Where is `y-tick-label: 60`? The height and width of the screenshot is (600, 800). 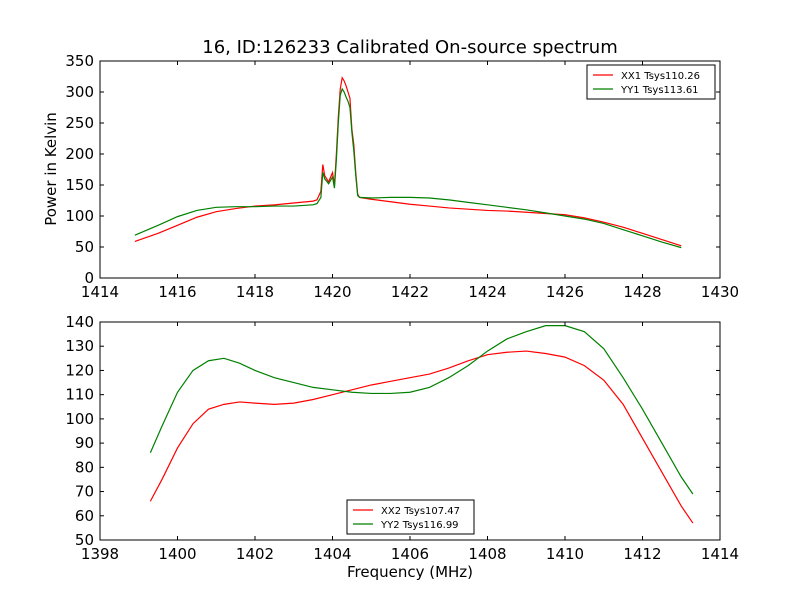
y-tick-label: 60 is located at coordinates (84, 516).